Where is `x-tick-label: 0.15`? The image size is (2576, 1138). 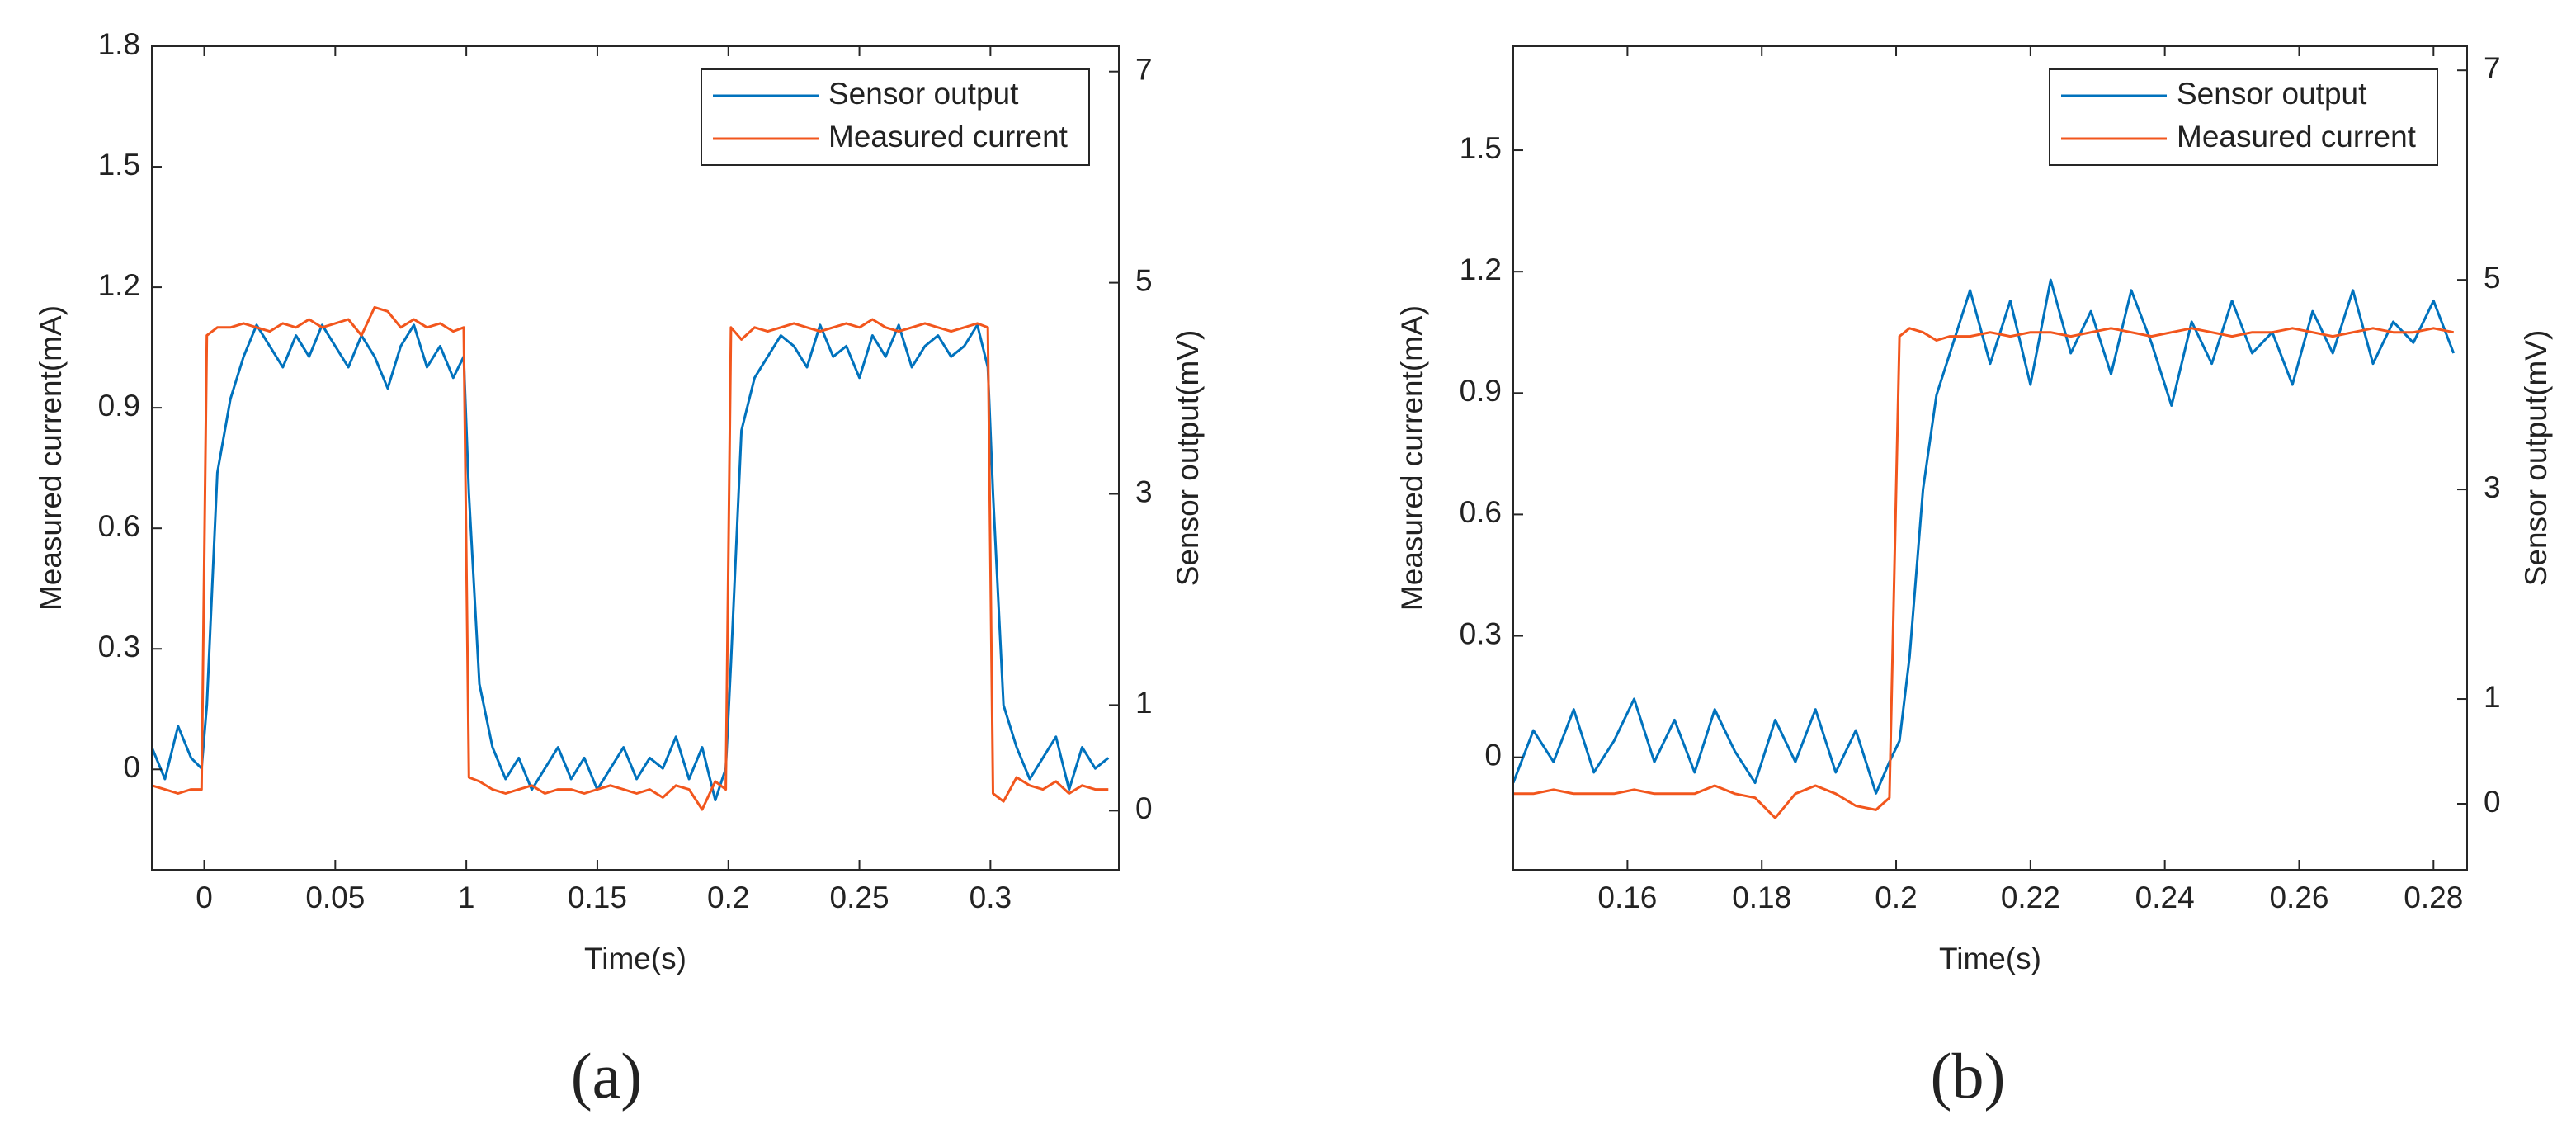
x-tick-label: 0.15 is located at coordinates (597, 897).